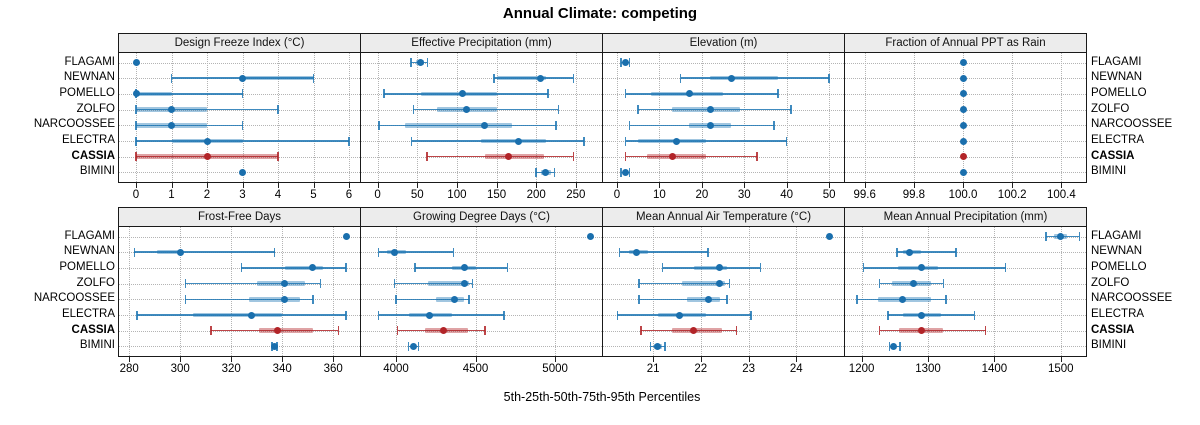  Describe the element at coordinates (965, 43) in the screenshot. I see `panel-strip-label: Fraction of Annual PPT as Rain` at that location.